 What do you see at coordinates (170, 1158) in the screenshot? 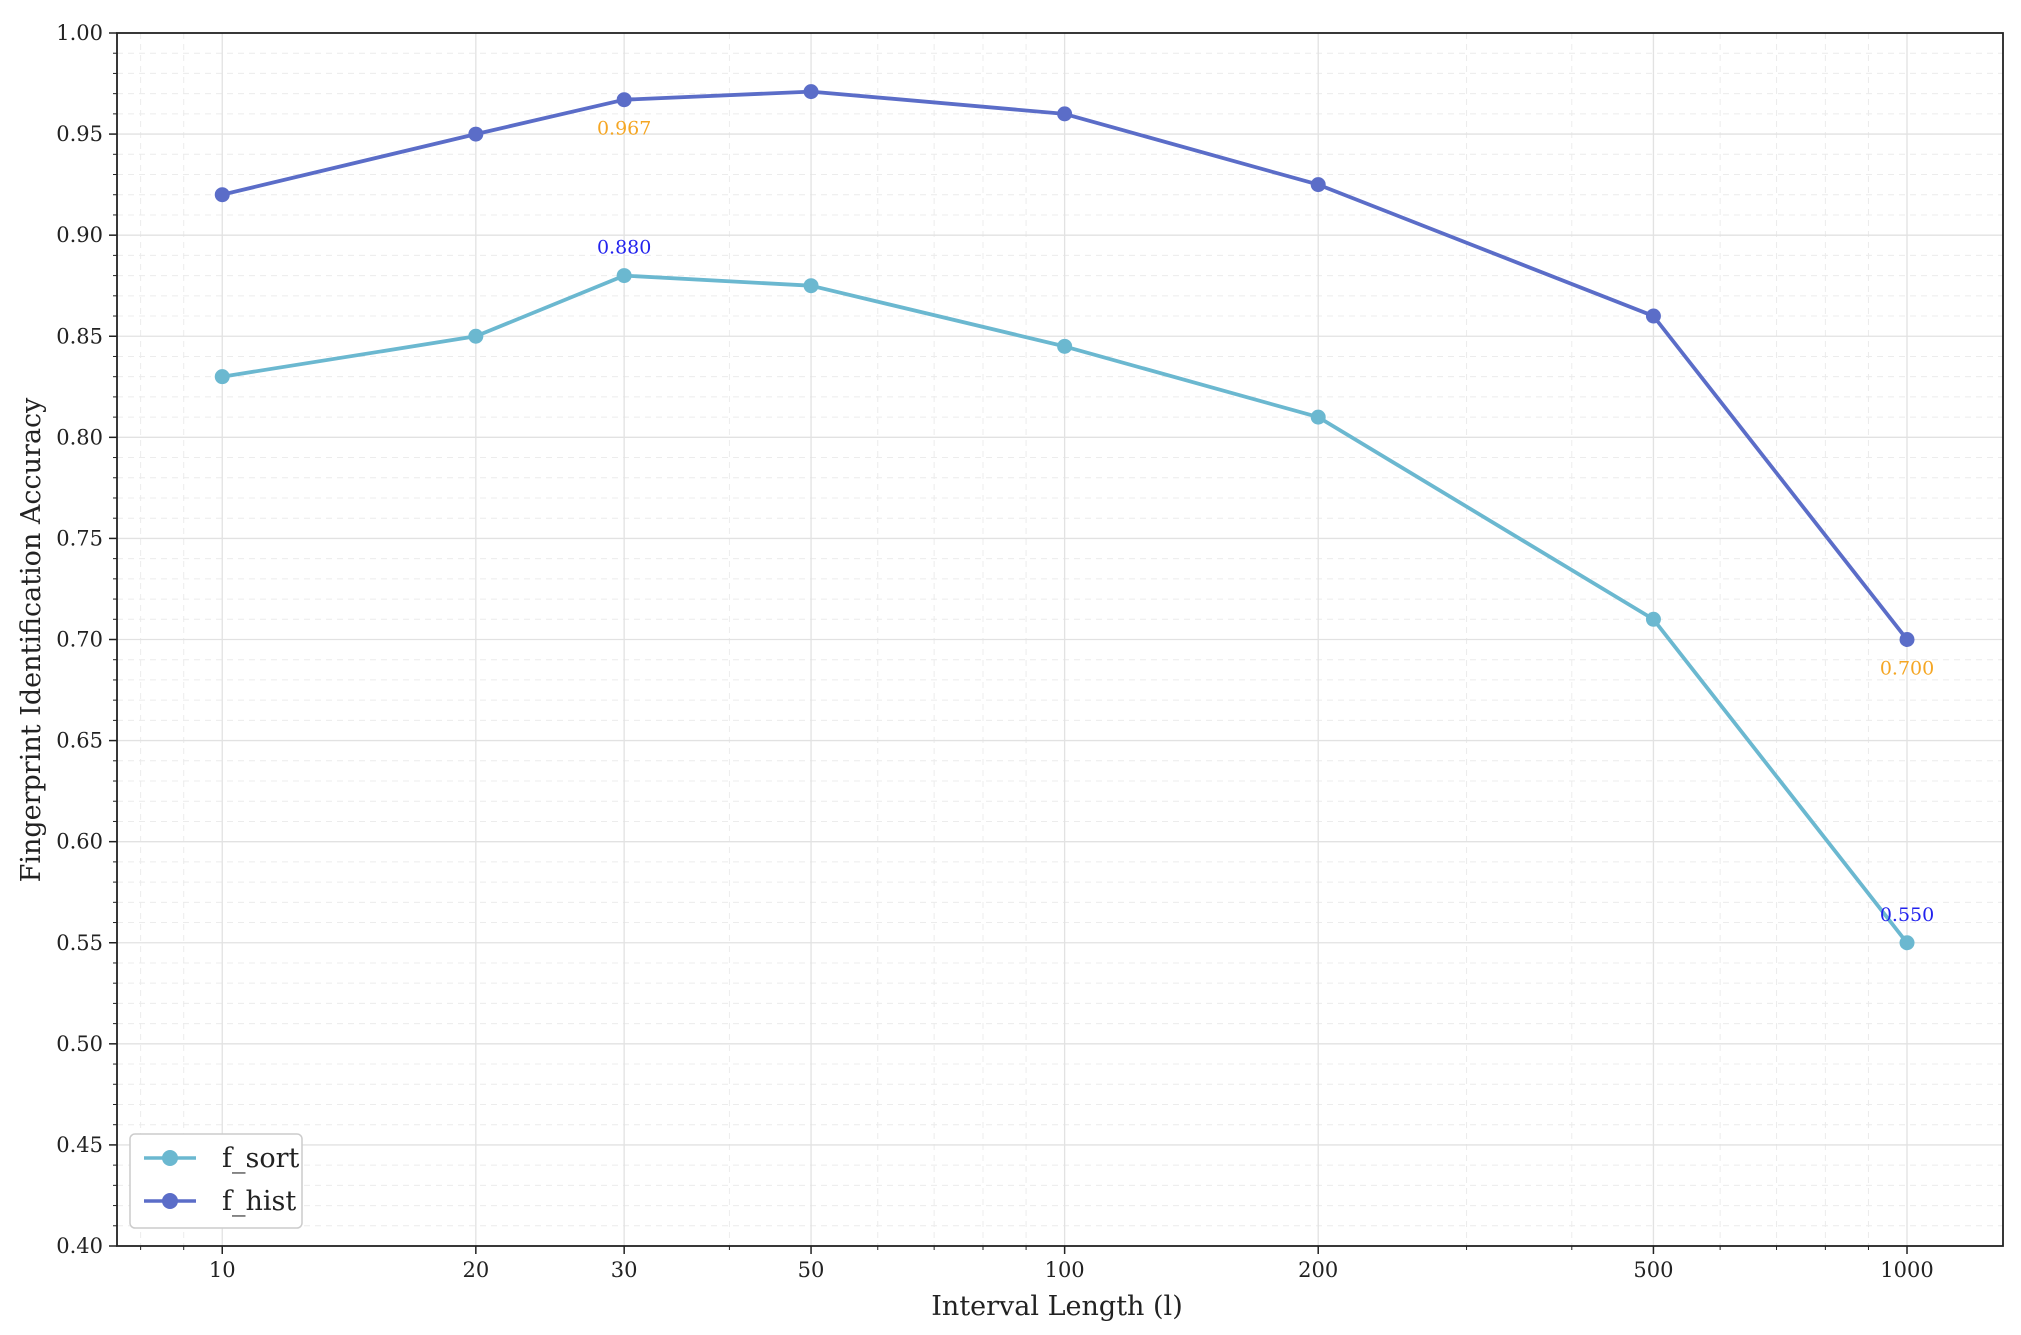
I see `legend-marker-f-sort` at bounding box center [170, 1158].